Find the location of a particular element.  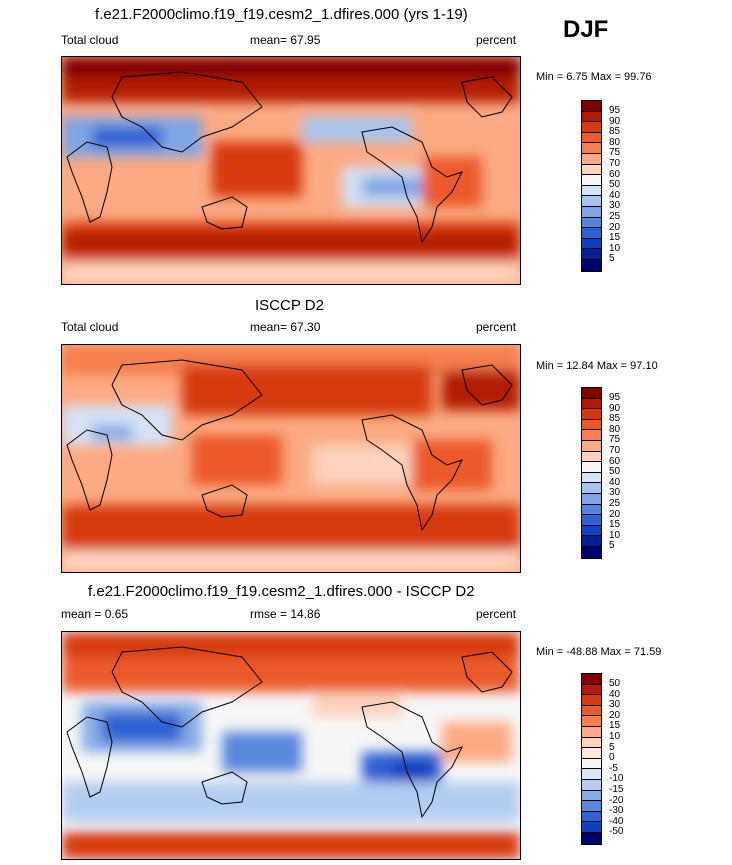

colorbar-tick: -20 is located at coordinates (616, 800).